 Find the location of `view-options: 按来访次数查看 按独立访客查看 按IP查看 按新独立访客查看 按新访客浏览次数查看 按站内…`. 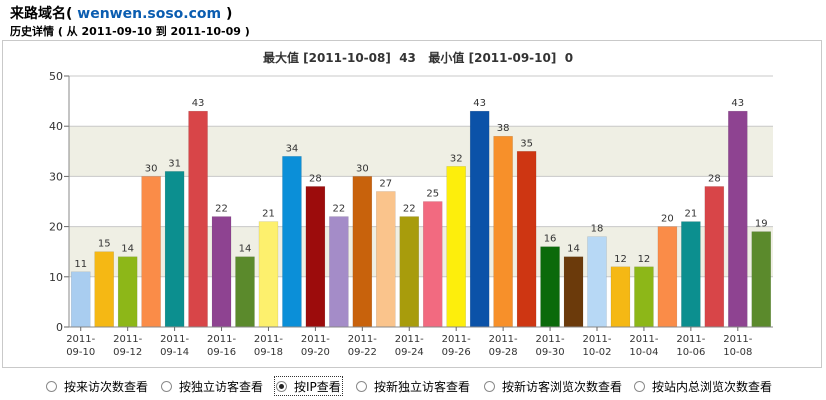

view-options: 按来访次数查看 按独立访客查看 按IP查看 按新独立访客查看 按新访客浏览次数查看 按站内… is located at coordinates (413, 386).